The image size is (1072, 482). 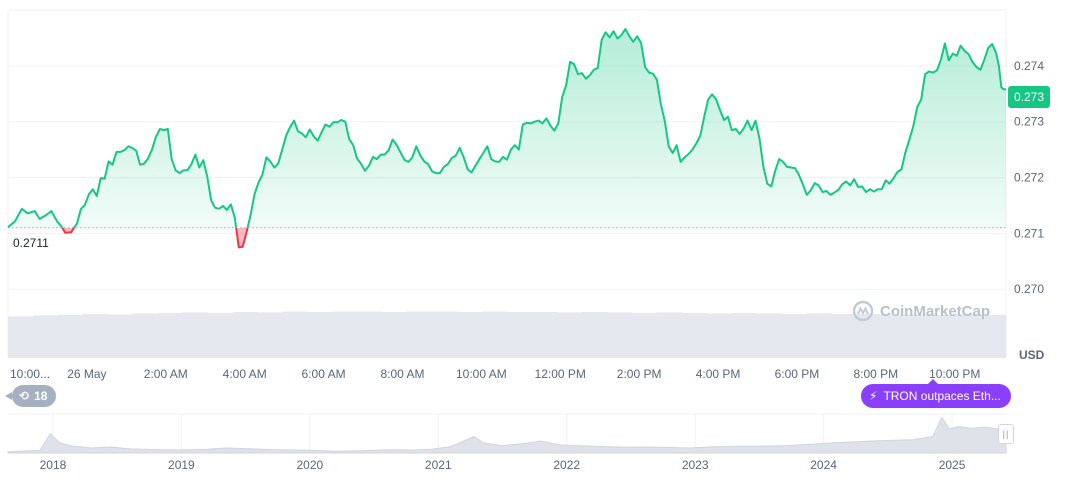 What do you see at coordinates (935, 311) in the screenshot?
I see `watermark-text: CoinMarketCap` at bounding box center [935, 311].